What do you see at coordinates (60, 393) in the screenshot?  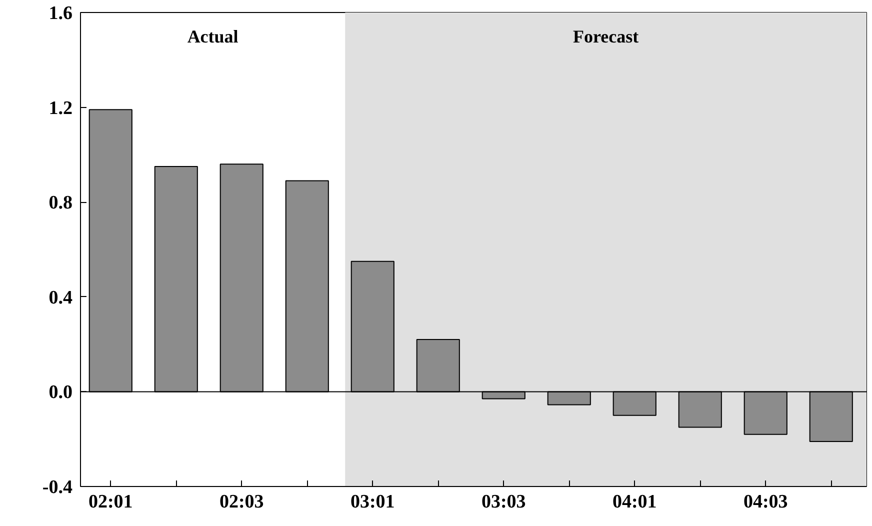 I see `y-tick-label: 0.0` at bounding box center [60, 393].